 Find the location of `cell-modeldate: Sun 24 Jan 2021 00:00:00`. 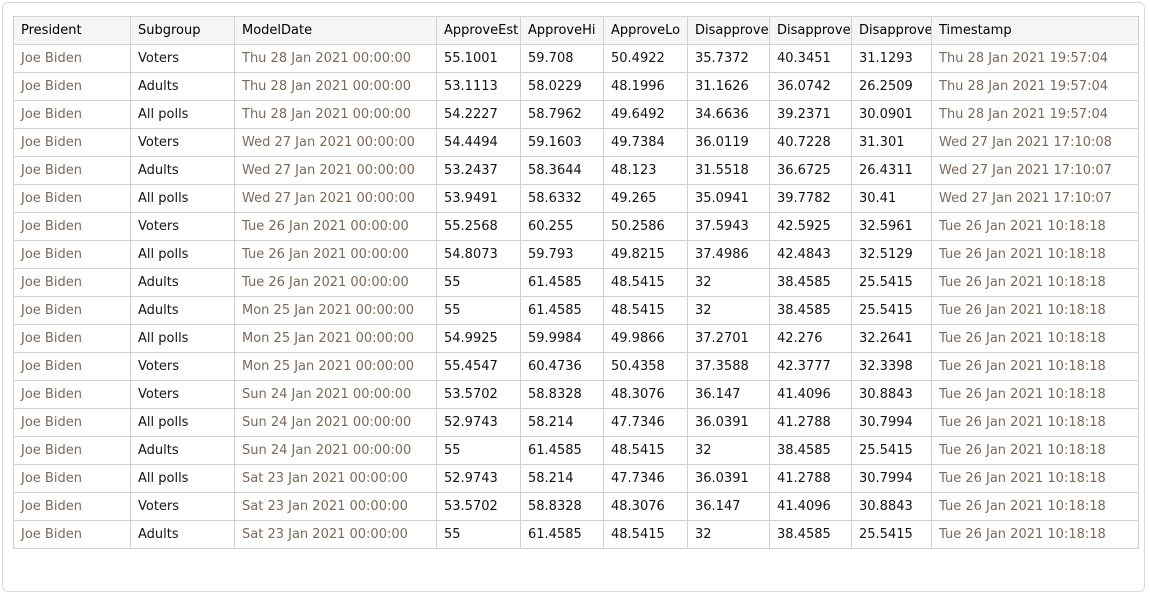

cell-modeldate: Sun 24 Jan 2021 00:00:00 is located at coordinates (335, 450).